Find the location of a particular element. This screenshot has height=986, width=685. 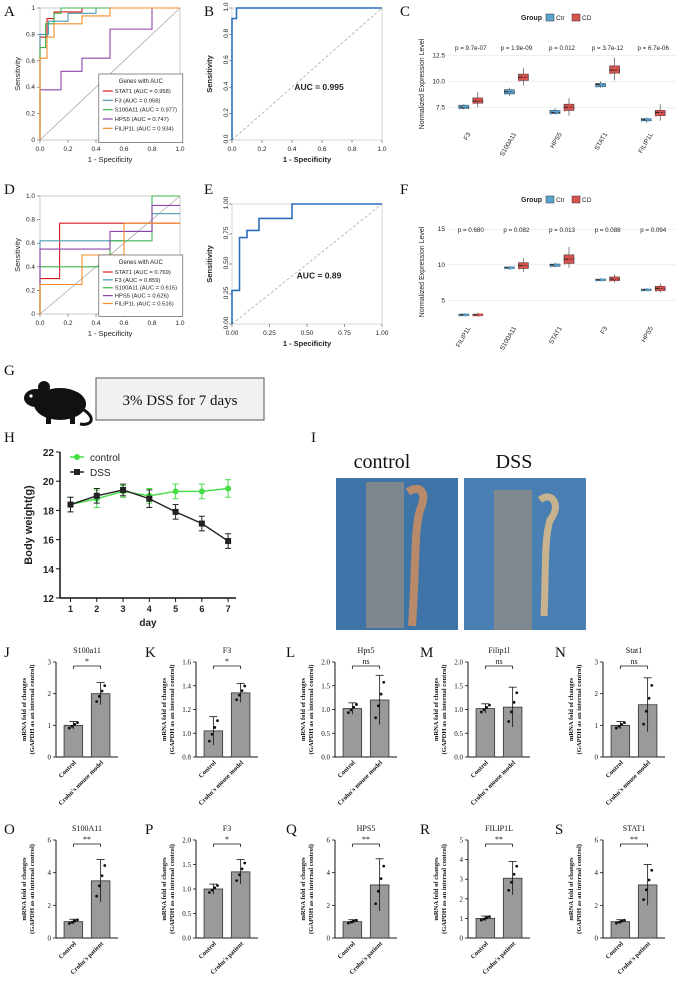

y-tick-label: 12 is located at coordinates (49, 599).